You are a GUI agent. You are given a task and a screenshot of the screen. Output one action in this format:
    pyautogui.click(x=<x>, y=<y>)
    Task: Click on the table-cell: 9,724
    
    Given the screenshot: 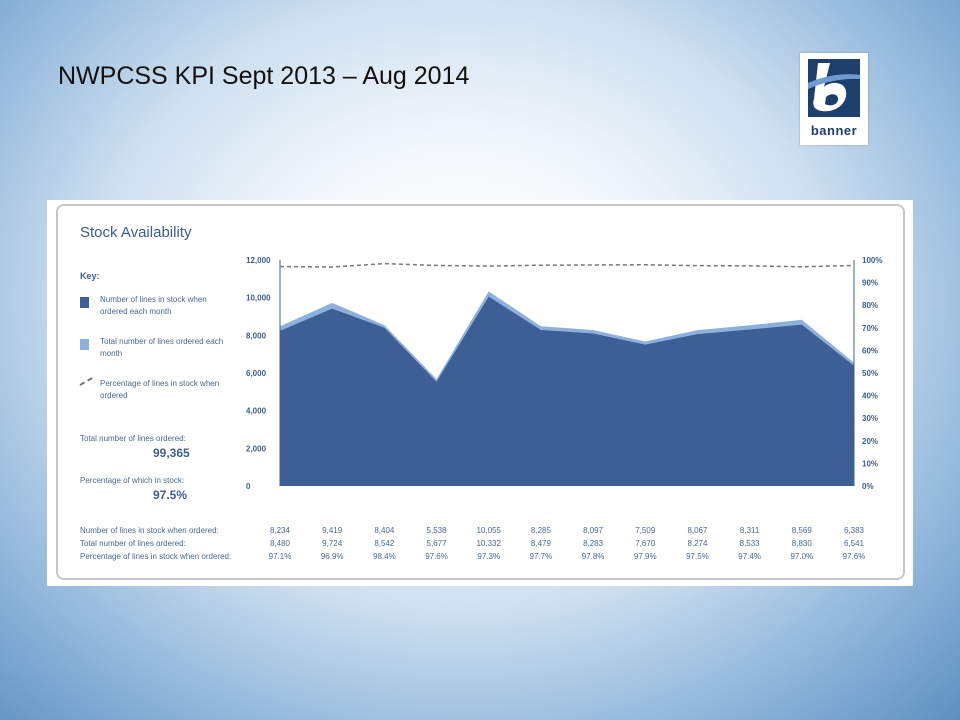 What is the action you would take?
    pyautogui.click(x=332, y=543)
    